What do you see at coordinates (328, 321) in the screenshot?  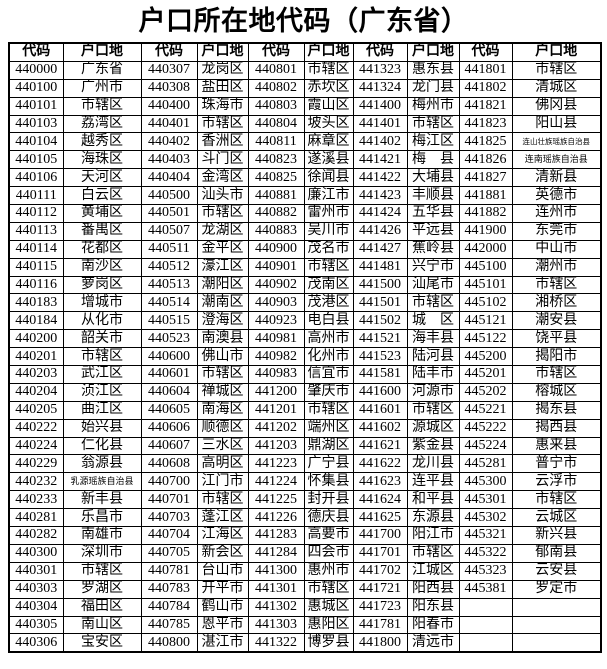 I see `place-cell: 电白县` at bounding box center [328, 321].